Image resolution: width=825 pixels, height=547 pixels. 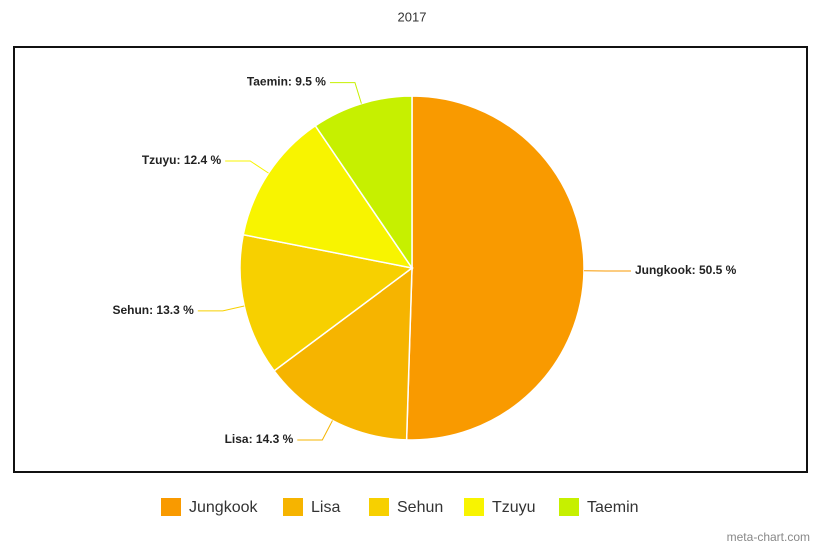 I want to click on data-label: Tzuyu: 12.4 %, so click(x=182, y=160).